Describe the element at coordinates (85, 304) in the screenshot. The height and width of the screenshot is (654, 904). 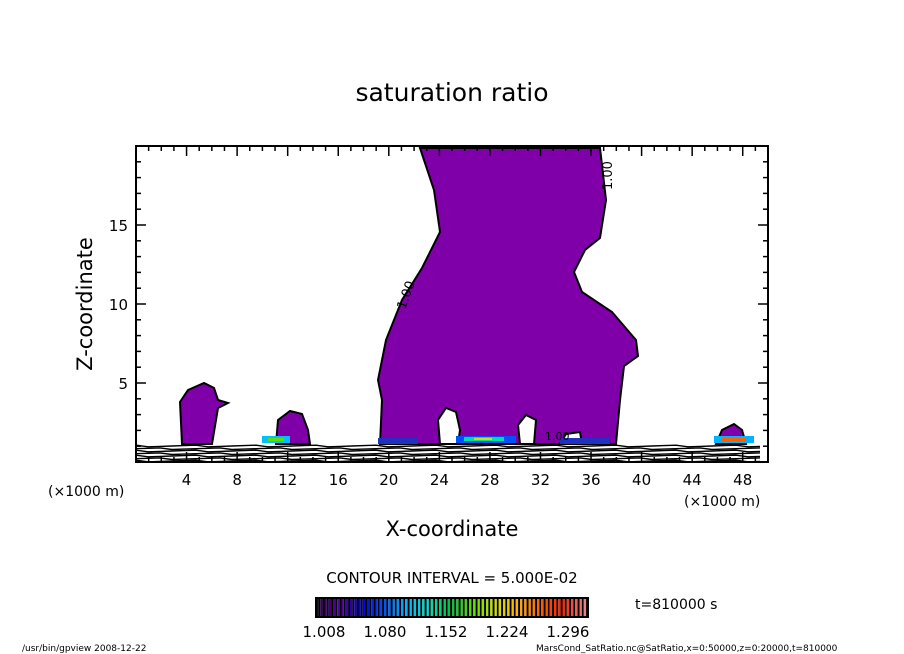
I see `y-axis-label: Z-coordinate` at that location.